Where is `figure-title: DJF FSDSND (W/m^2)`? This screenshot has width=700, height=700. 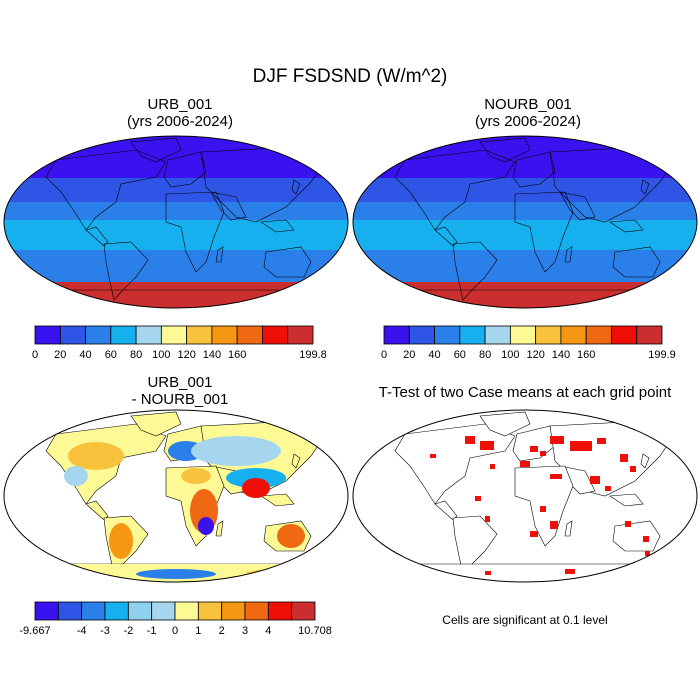
figure-title: DJF FSDSND (W/m^2) is located at coordinates (350, 76).